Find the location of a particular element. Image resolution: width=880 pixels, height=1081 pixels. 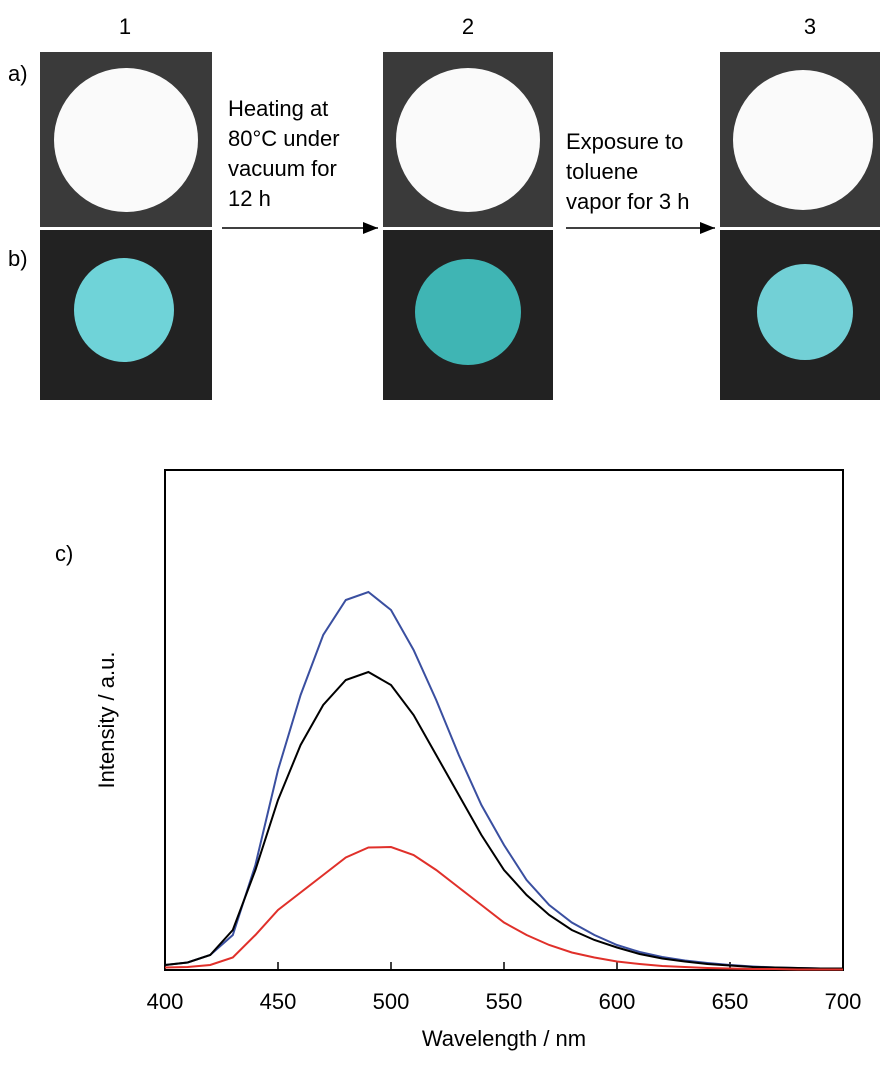

photo-a1 is located at coordinates (126, 139).